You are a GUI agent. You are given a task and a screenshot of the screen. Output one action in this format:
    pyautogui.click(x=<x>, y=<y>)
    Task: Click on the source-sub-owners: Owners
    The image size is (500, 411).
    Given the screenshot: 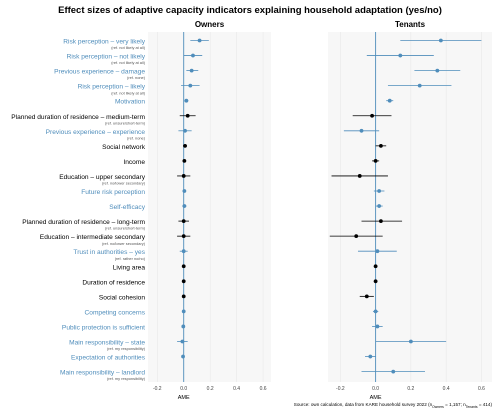 What is the action you would take?
    pyautogui.click(x=438, y=407)
    